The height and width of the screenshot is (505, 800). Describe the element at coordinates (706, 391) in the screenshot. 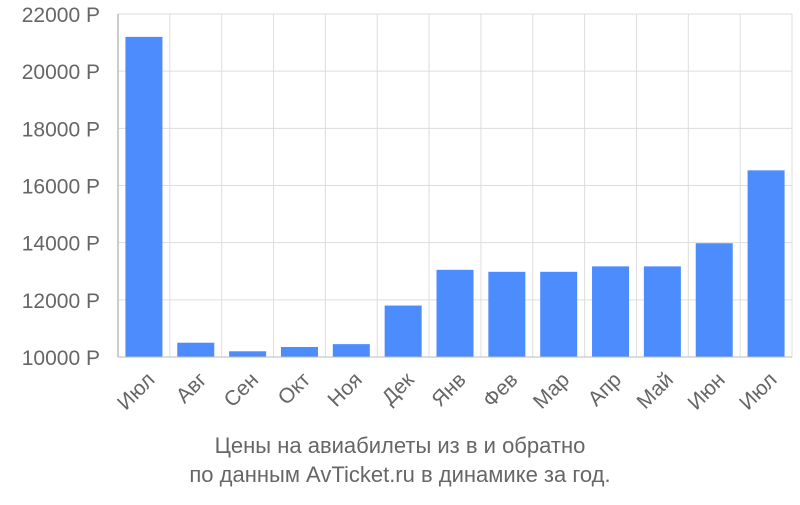

I see `x-tick-label: Июн` at that location.